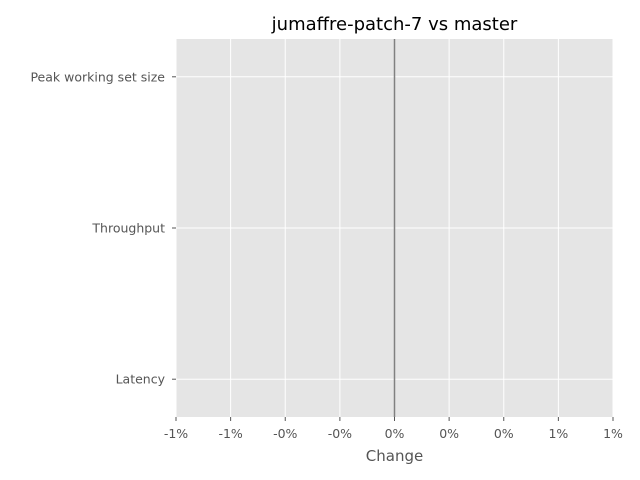 Image resolution: width=640 pixels, height=480 pixels. What do you see at coordinates (141, 379) in the screenshot?
I see `y-tick-label: Latency` at bounding box center [141, 379].